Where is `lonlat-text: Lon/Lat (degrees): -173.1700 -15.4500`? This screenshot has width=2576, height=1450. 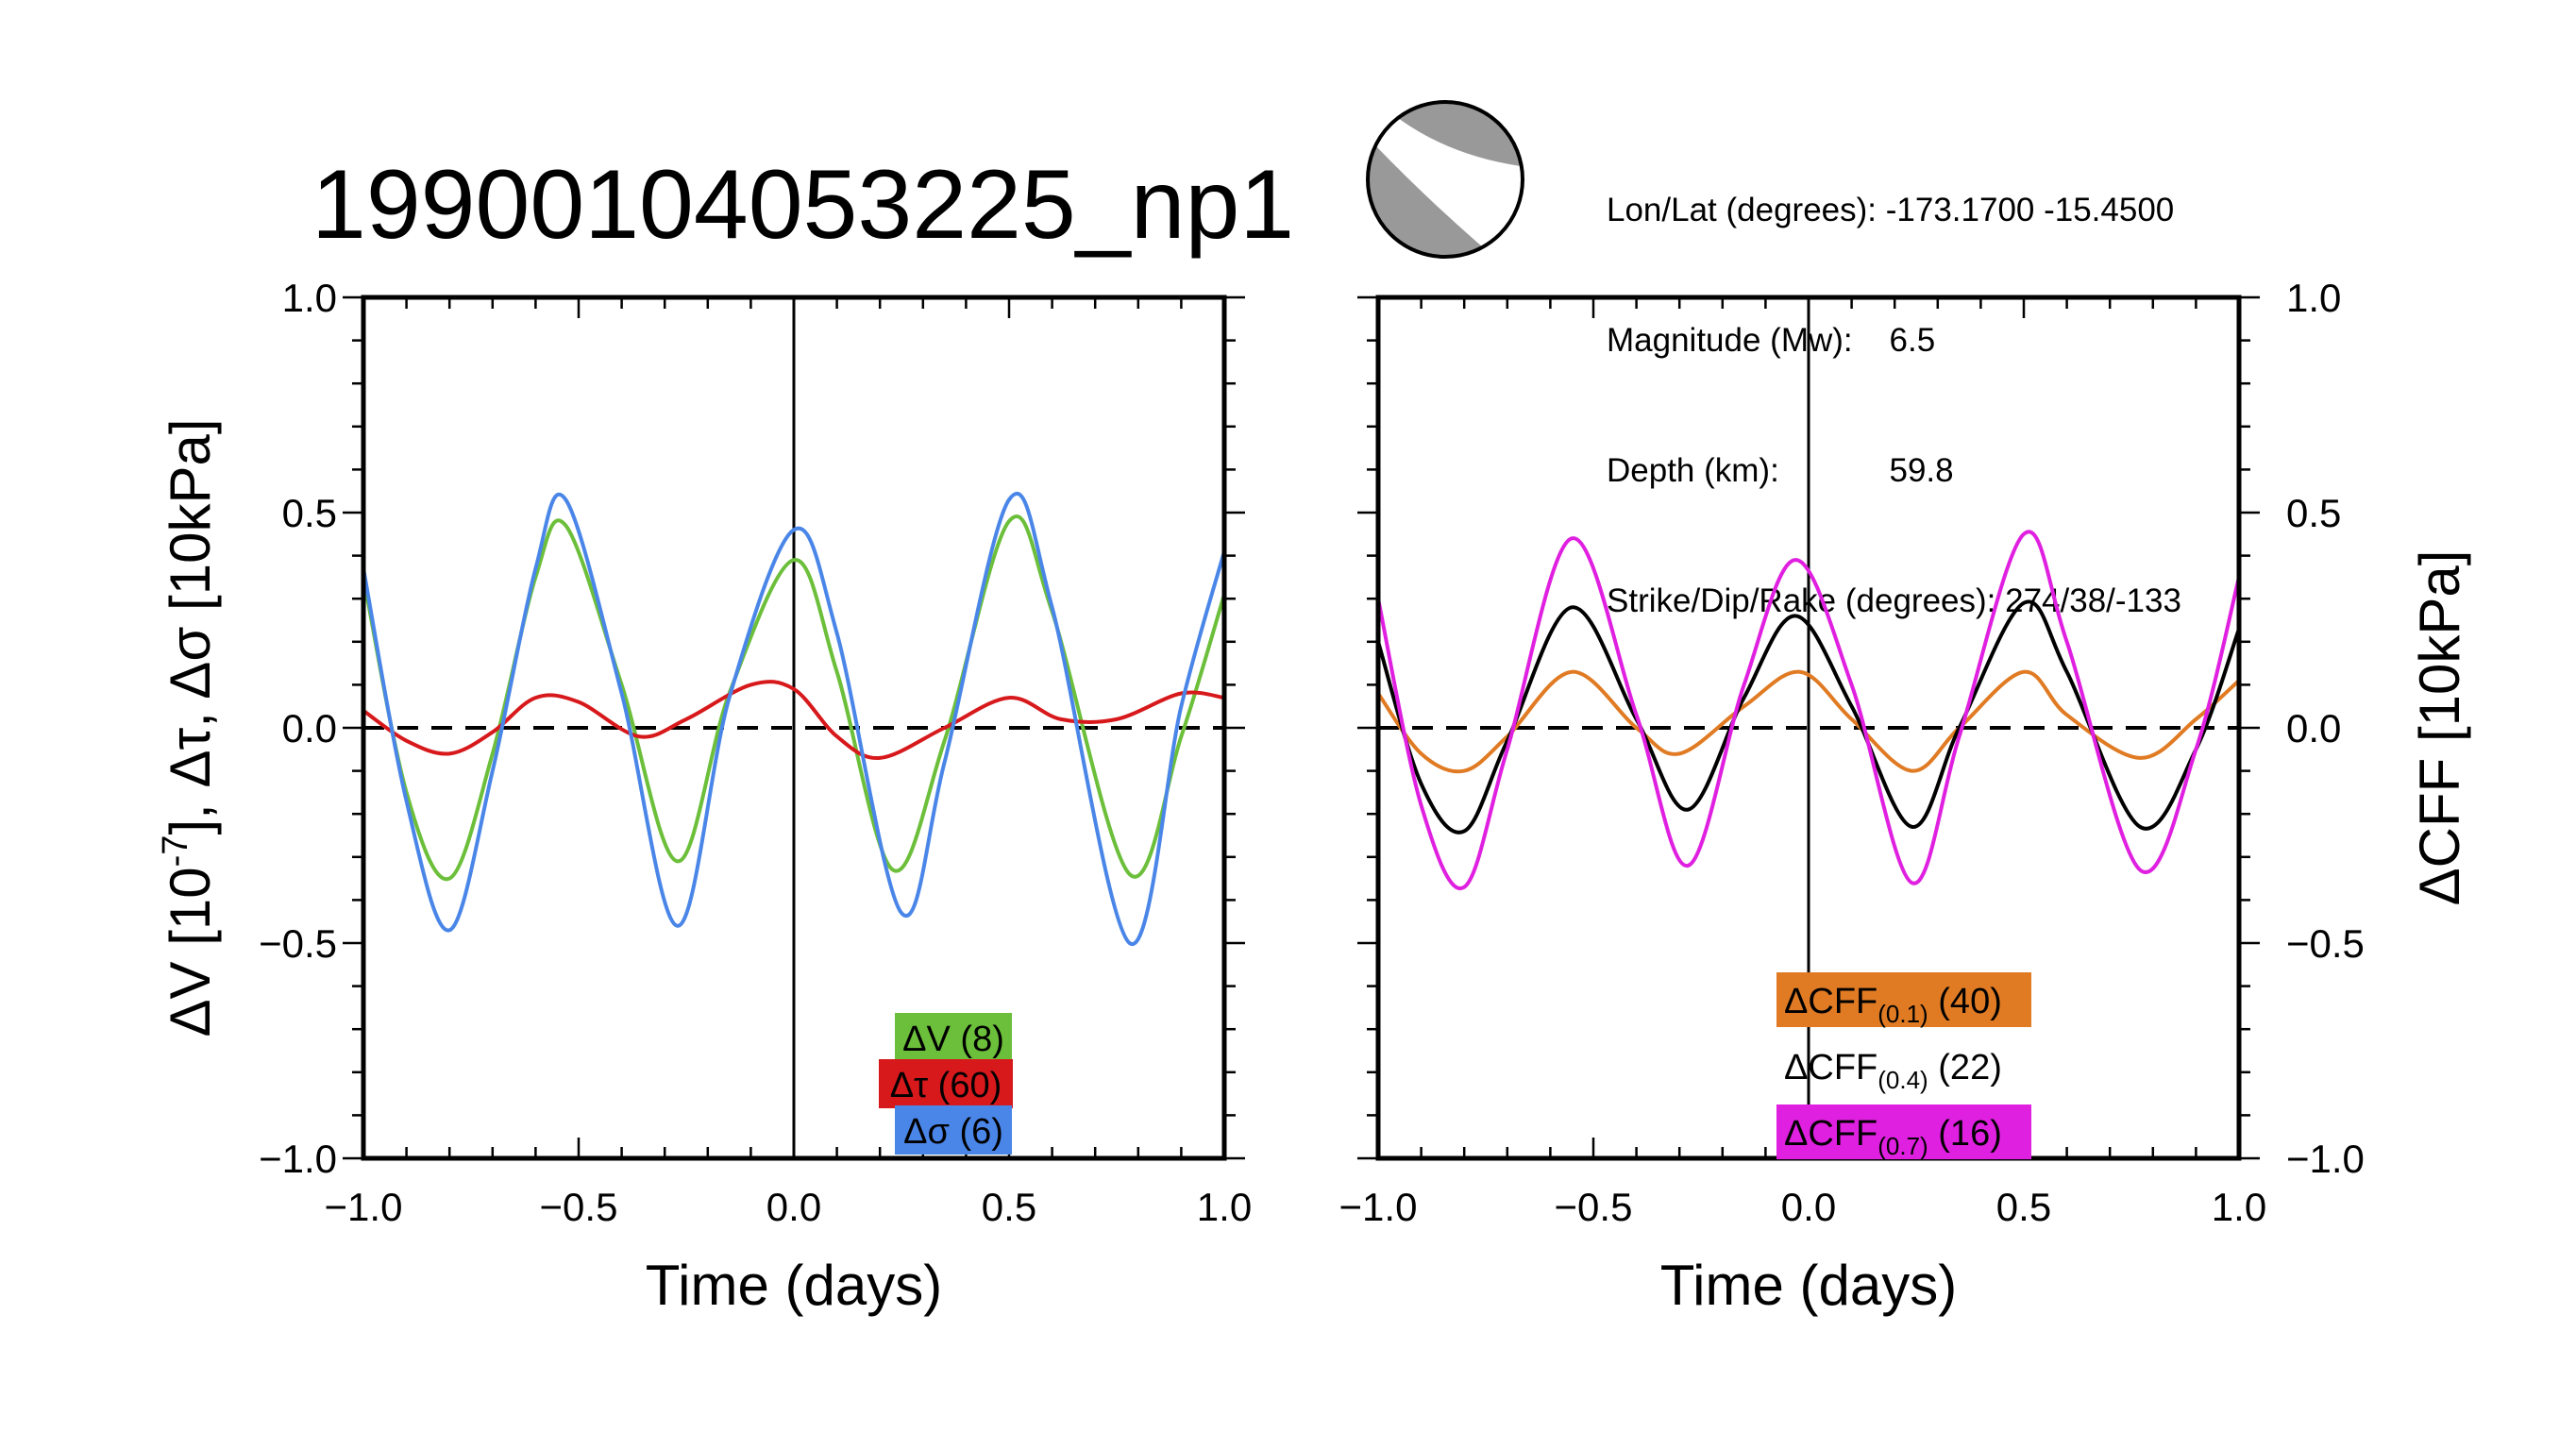
lonlat-text: Lon/Lat (degrees): -173.1700 -15.4500 is located at coordinates (1891, 210).